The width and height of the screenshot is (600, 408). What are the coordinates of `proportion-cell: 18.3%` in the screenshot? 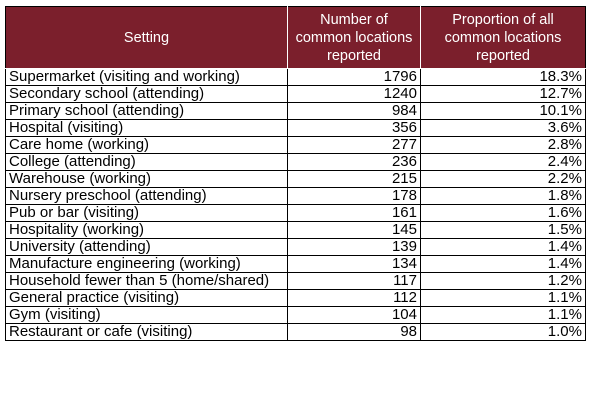 It's located at (503, 77).